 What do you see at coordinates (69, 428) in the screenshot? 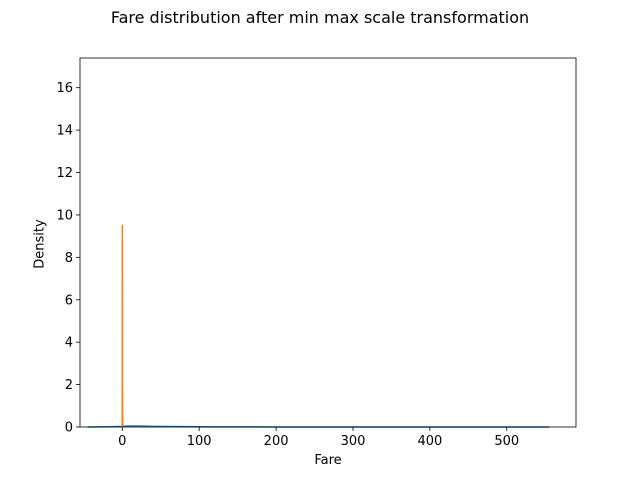
I see `y-tick-label: 0` at bounding box center [69, 428].